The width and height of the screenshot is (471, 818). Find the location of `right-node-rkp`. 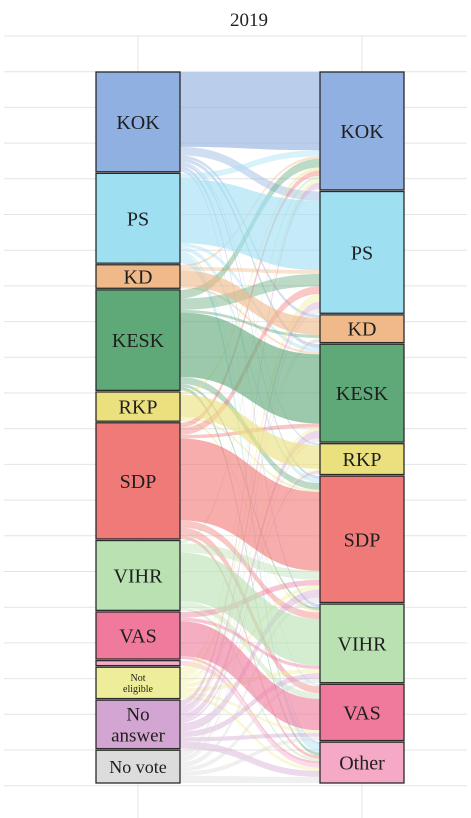

right-node-rkp is located at coordinates (362, 459).